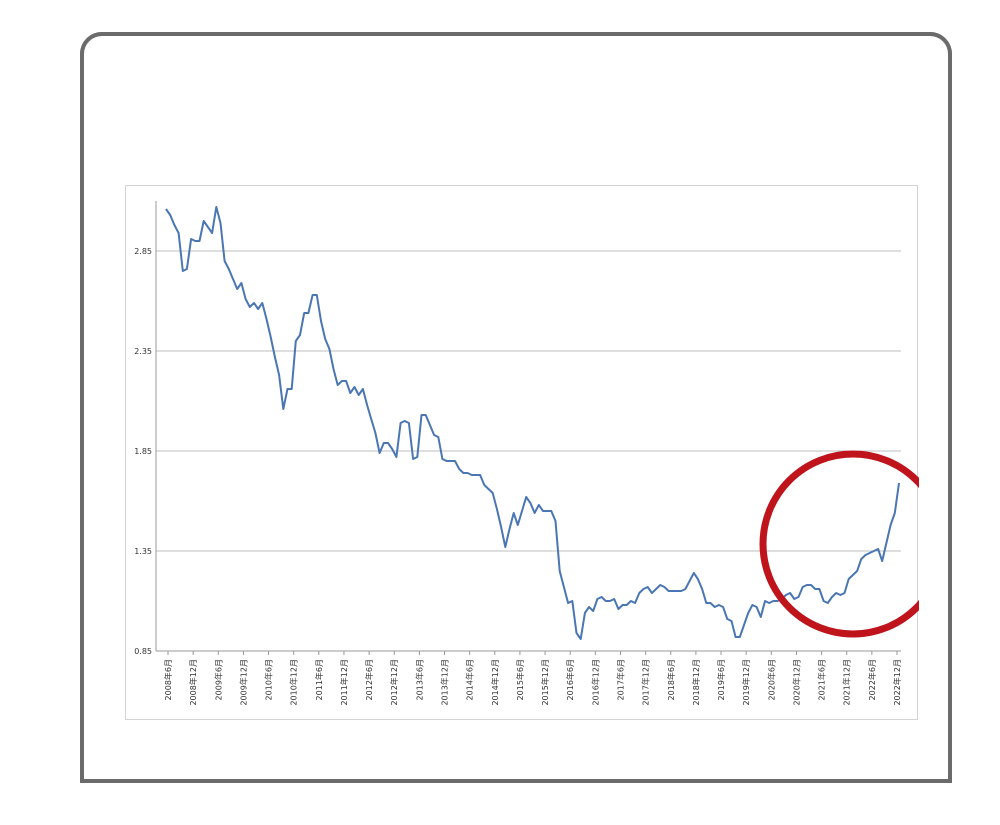 This screenshot has height=825, width=1000. What do you see at coordinates (143, 451) in the screenshot?
I see `y-tick-label: 1.85` at bounding box center [143, 451].